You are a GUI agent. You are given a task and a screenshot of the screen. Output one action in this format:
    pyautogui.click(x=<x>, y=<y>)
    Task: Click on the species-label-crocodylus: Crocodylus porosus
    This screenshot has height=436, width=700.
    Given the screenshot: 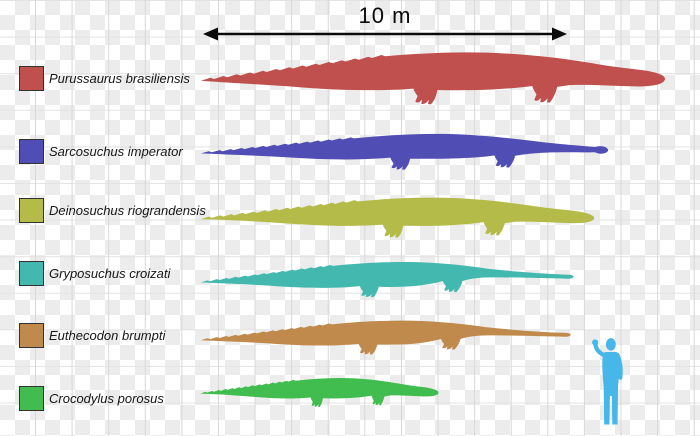 What is the action you would take?
    pyautogui.click(x=106, y=398)
    